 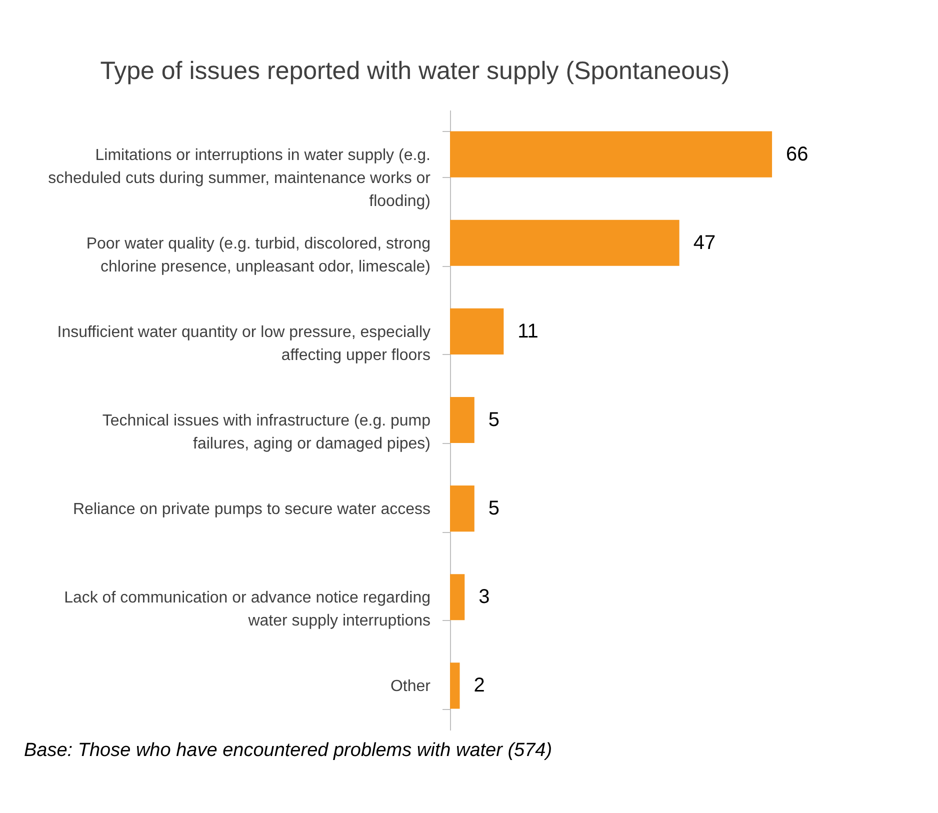 What do you see at coordinates (415, 71) in the screenshot?
I see `chart-title: Type of issues reported with water supply (Spontaneous)` at bounding box center [415, 71].